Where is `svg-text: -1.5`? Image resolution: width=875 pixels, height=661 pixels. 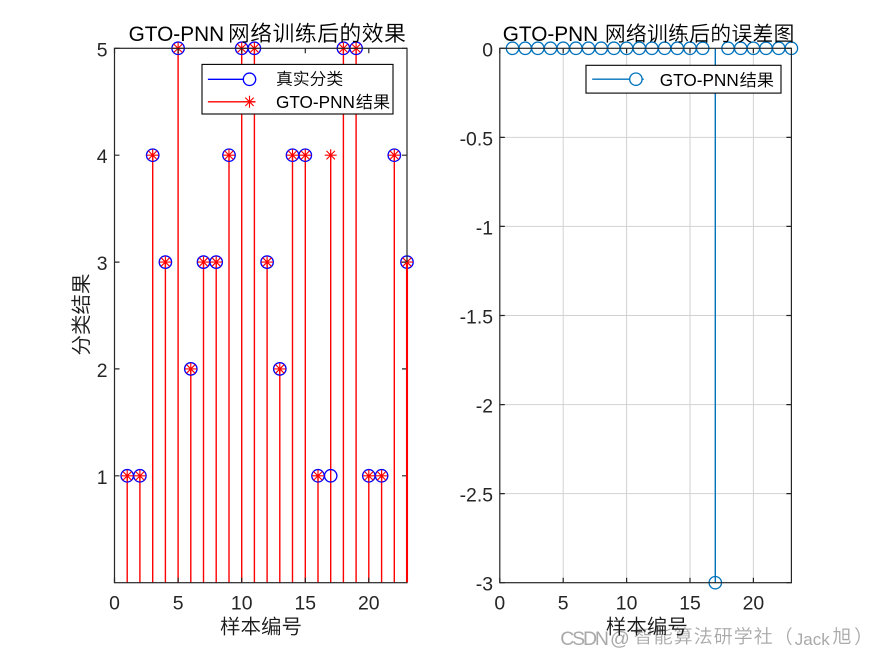 svg-text: -1.5 is located at coordinates (476, 318).